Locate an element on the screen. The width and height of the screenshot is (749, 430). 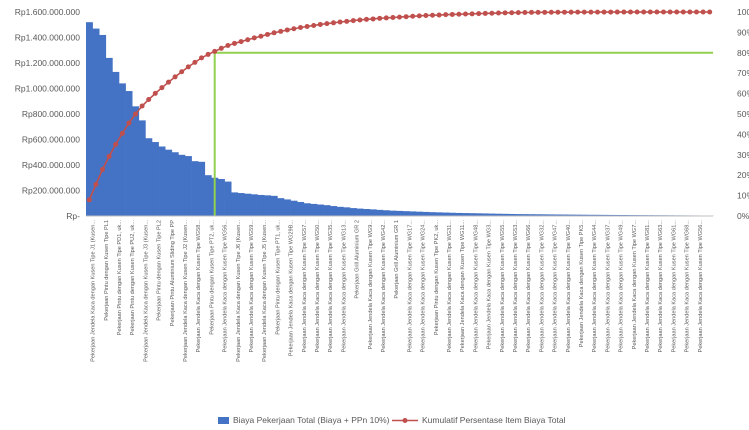
y-tick-label: Rp1.600.000.000 is located at coordinates (47, 12).